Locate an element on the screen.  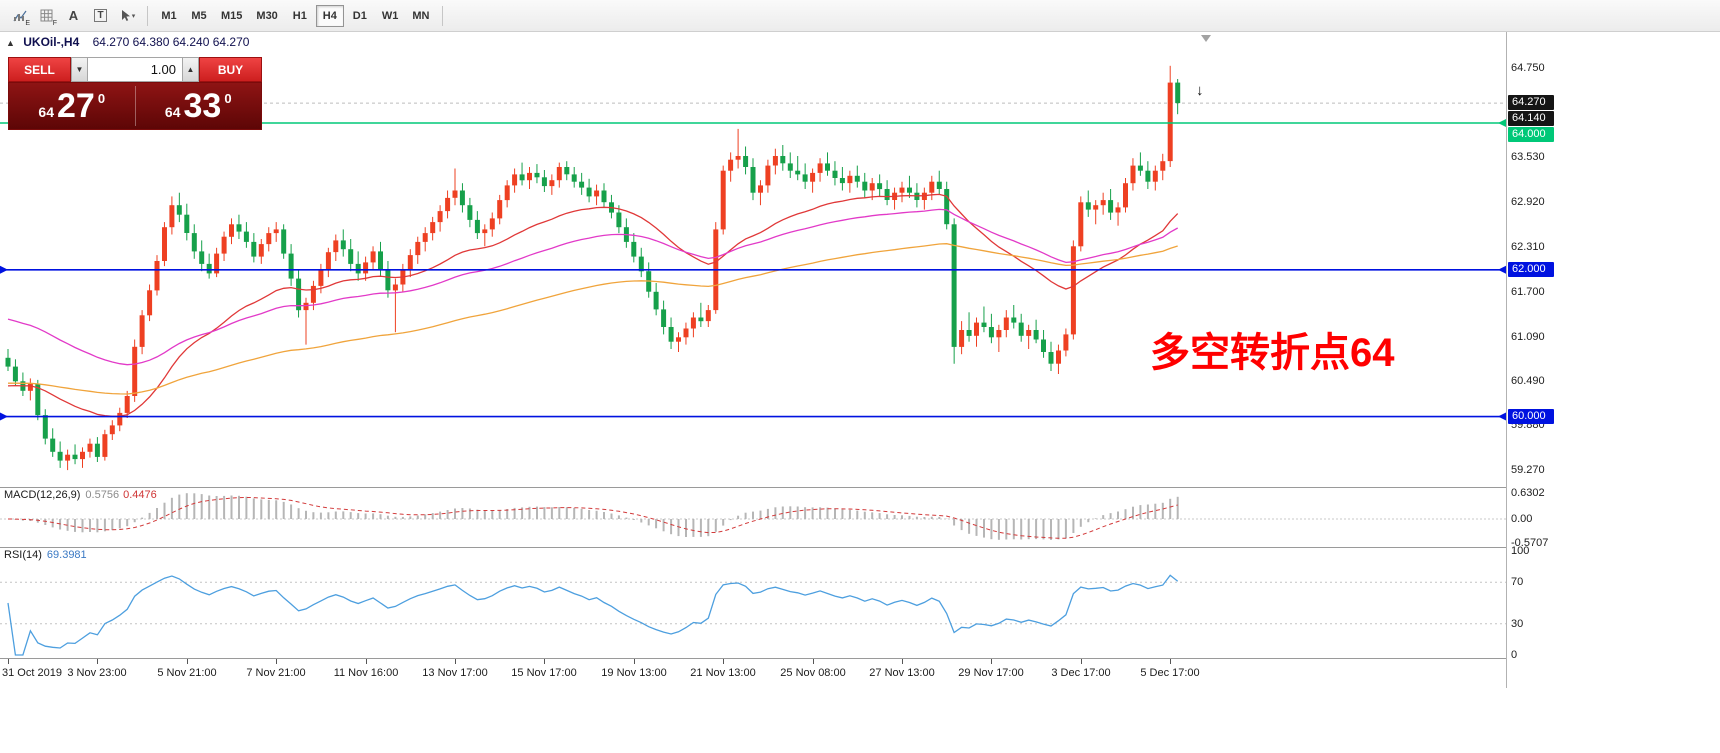
time-label: 7 Nov 21:00 is located at coordinates (276, 673).